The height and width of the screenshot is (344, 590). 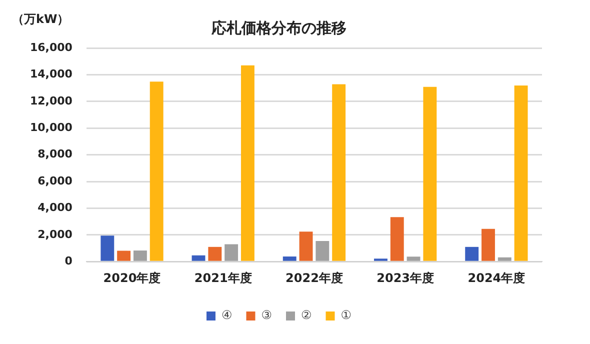 What do you see at coordinates (51, 74) in the screenshot?
I see `y-tick-label: 14,000` at bounding box center [51, 74].